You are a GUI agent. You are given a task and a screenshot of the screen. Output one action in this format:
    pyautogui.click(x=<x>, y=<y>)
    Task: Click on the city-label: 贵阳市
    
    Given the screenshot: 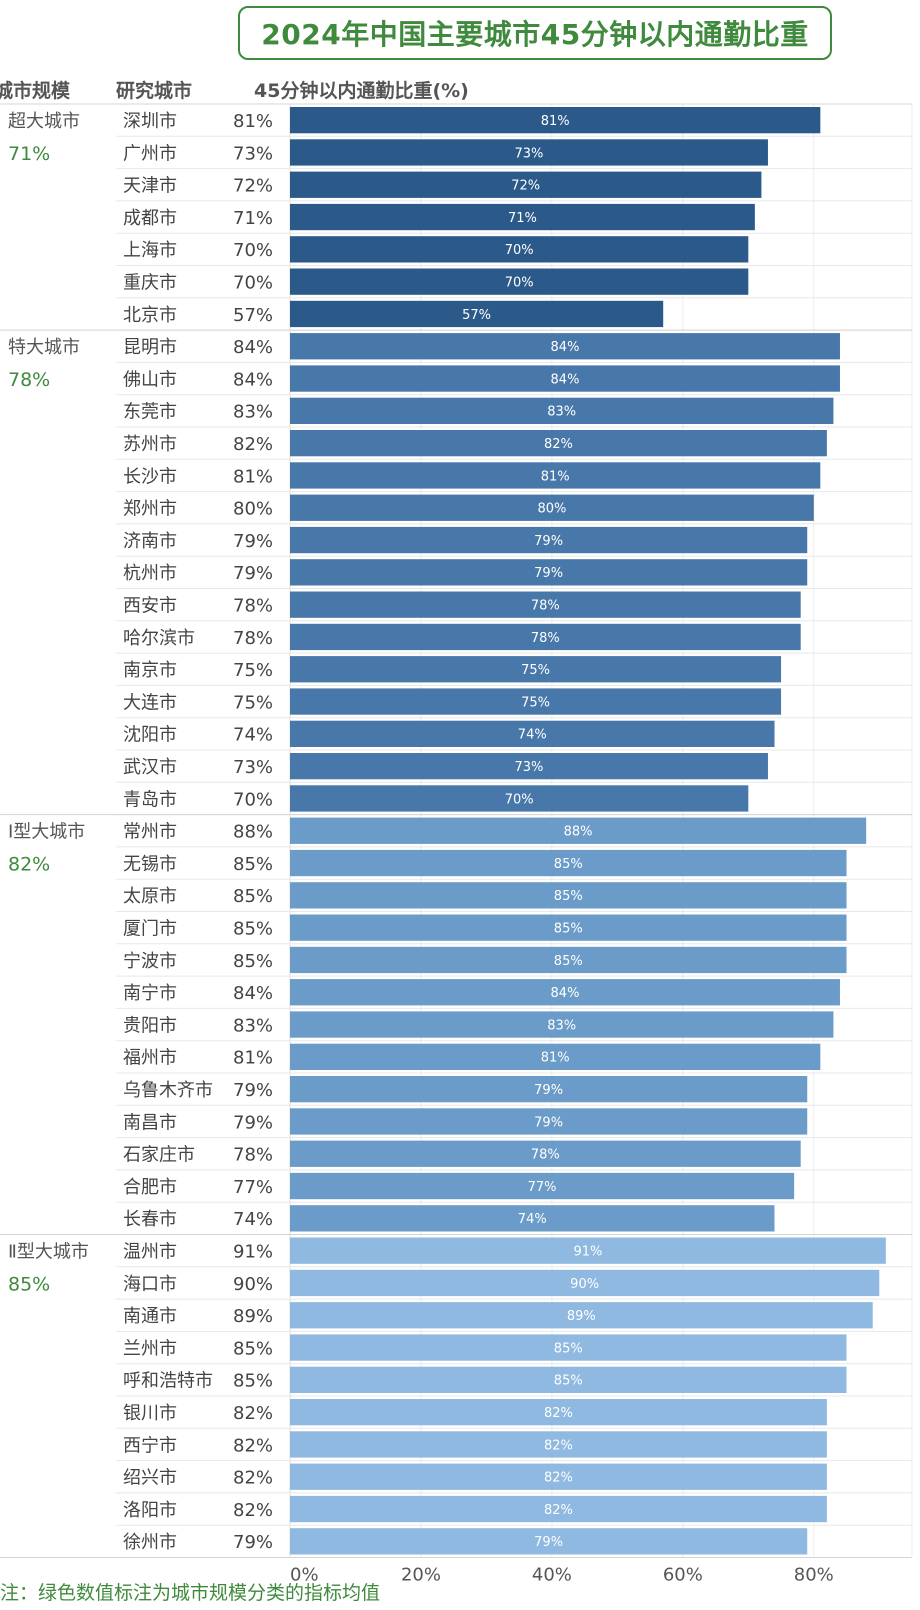 What is the action you would take?
    pyautogui.click(x=150, y=1025)
    